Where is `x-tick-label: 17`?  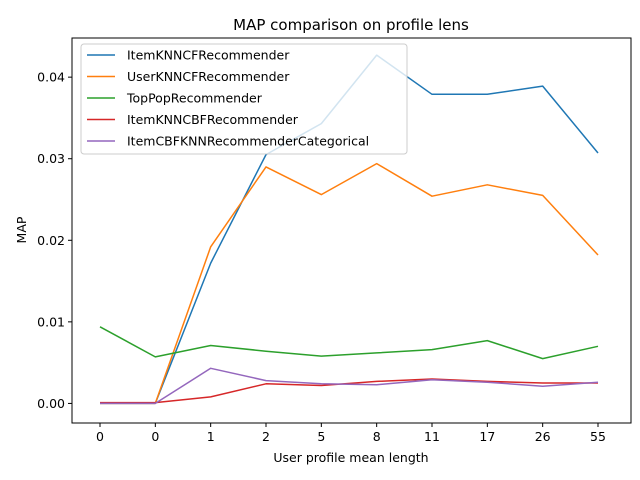
x-tick-label: 17 is located at coordinates (487, 436).